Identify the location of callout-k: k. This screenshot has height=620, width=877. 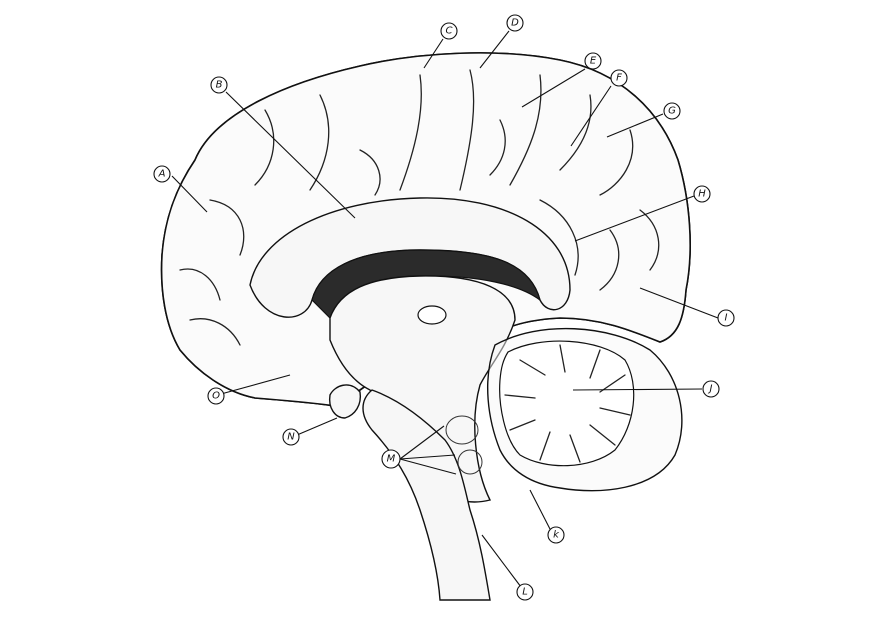
(556, 535).